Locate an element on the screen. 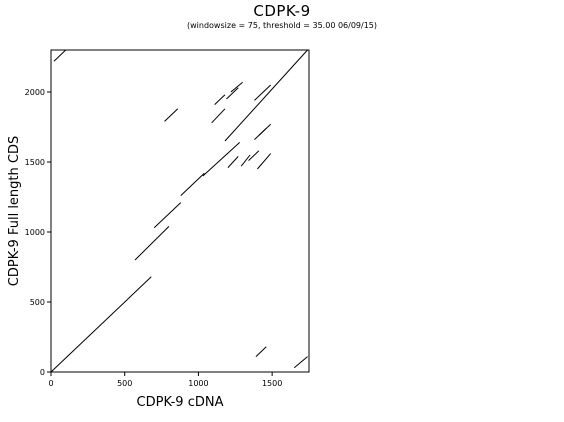  x-tick-label: 1500 is located at coordinates (272, 383).